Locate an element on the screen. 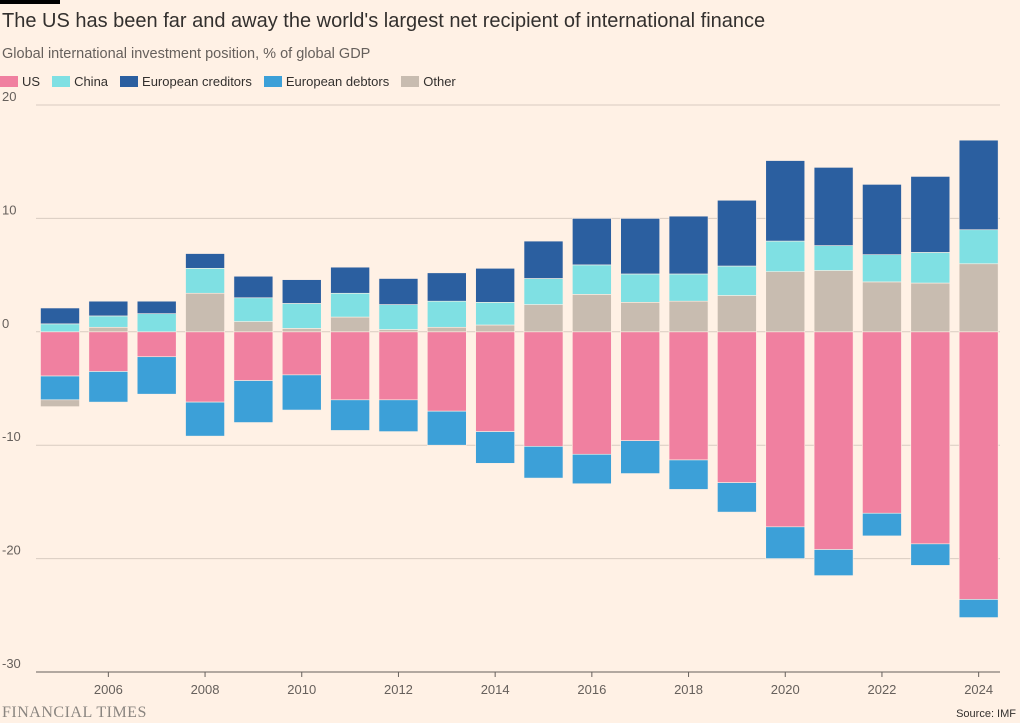  legend-item-european-debtors: European debtors is located at coordinates (326, 81).